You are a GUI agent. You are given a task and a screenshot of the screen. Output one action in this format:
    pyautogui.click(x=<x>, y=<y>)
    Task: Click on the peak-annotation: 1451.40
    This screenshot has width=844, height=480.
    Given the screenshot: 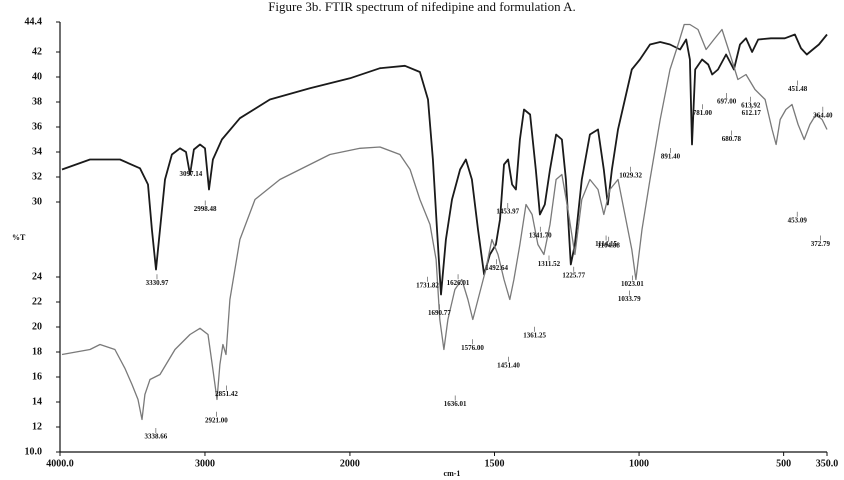 What is the action you would take?
    pyautogui.click(x=508, y=365)
    